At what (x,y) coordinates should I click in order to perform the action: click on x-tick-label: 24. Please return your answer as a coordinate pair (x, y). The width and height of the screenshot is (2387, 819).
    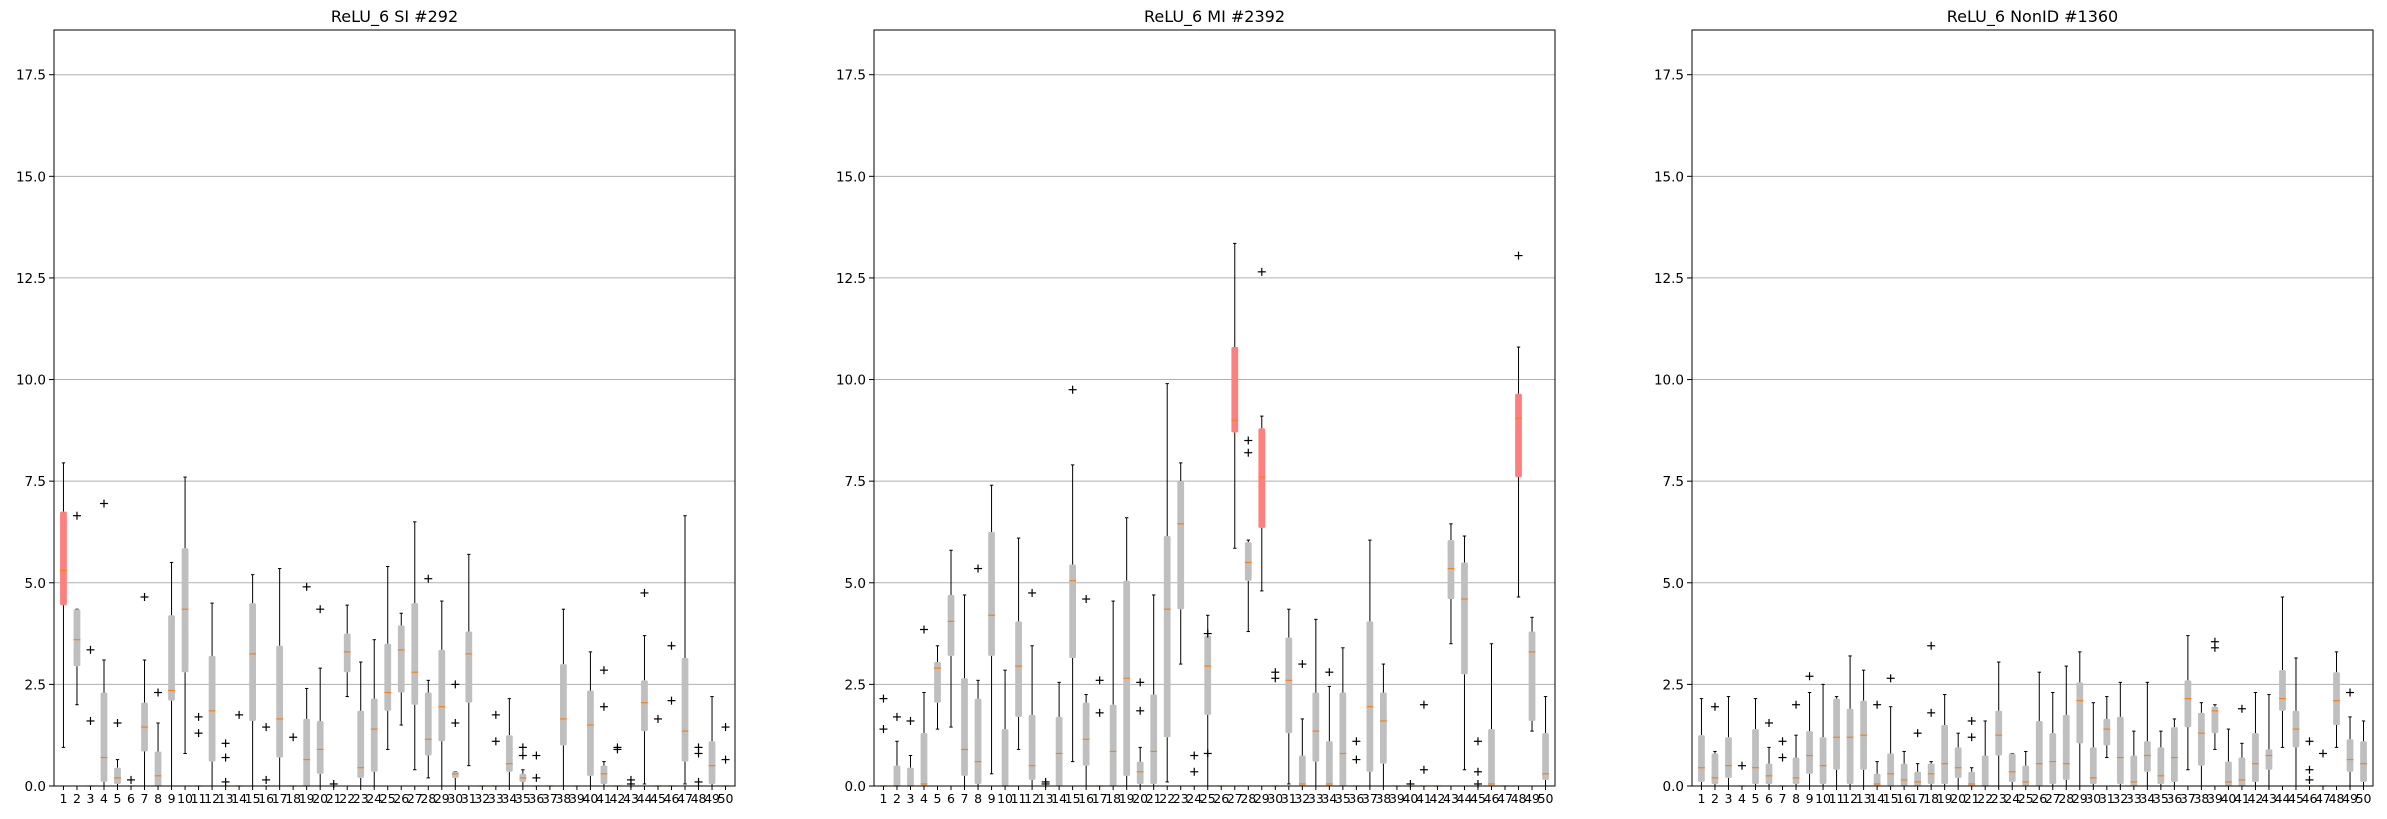
    Looking at the image, I should click on (1194, 798).